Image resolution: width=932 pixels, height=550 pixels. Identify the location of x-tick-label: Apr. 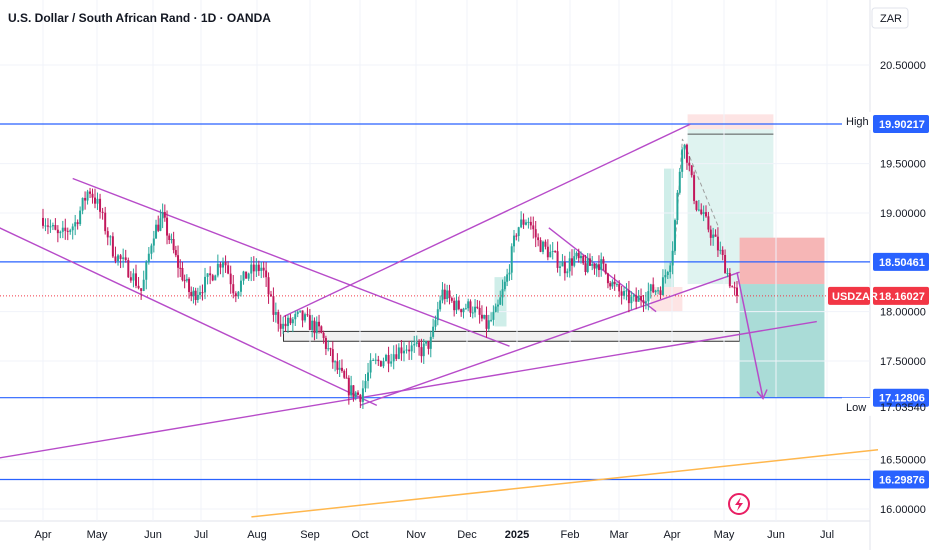
(42, 535).